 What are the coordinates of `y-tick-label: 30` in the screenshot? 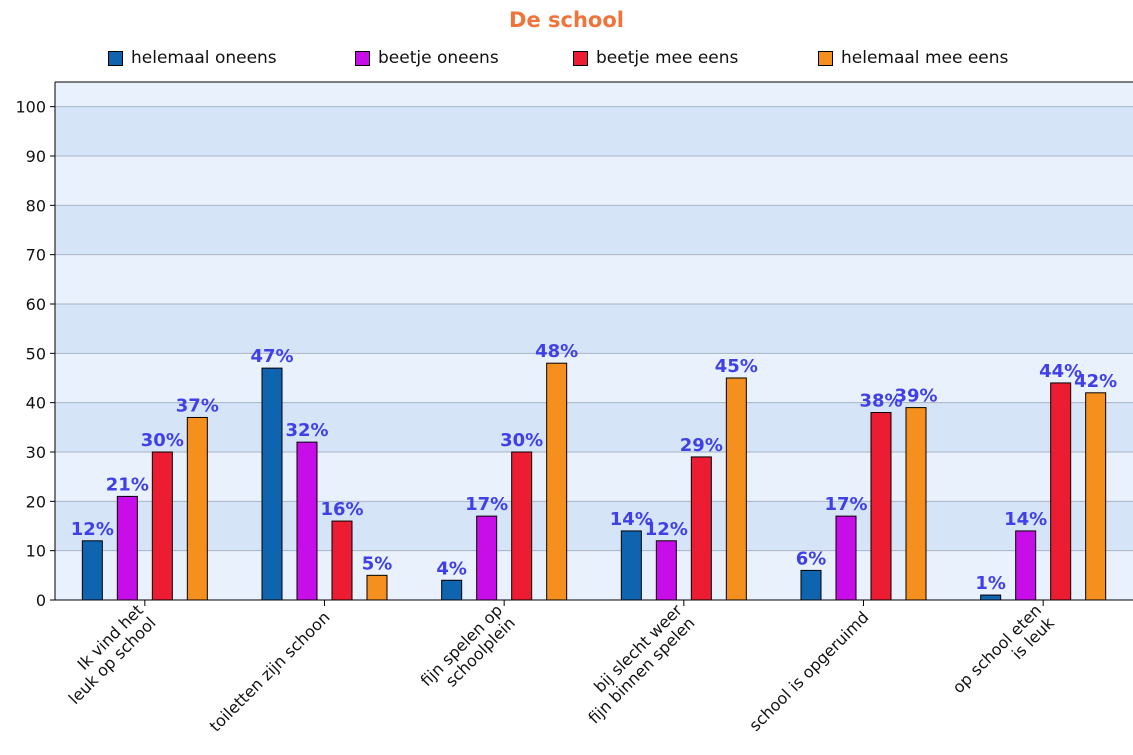 It's located at (36, 452).